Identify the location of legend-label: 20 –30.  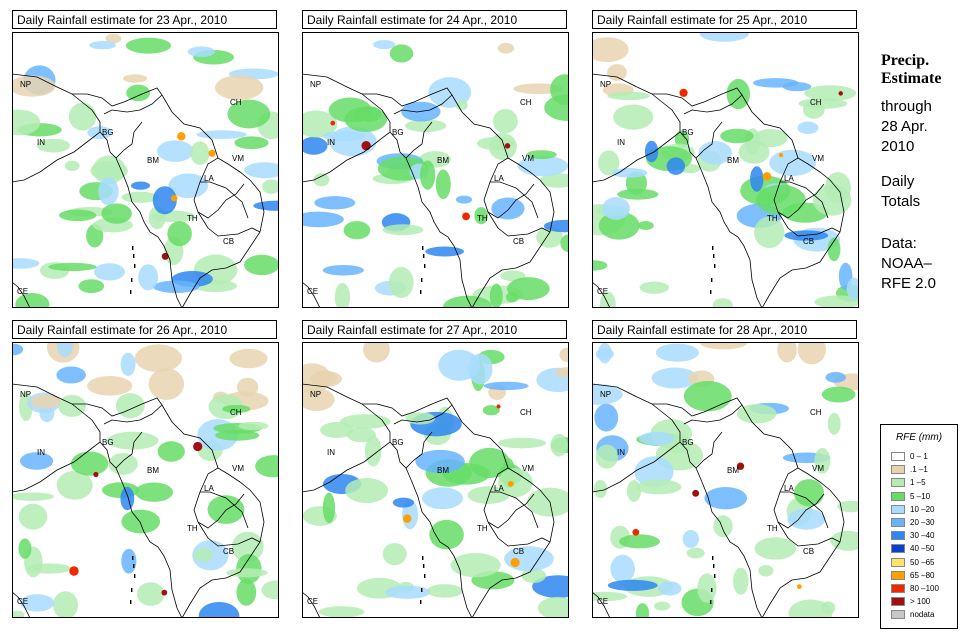
(922, 522).